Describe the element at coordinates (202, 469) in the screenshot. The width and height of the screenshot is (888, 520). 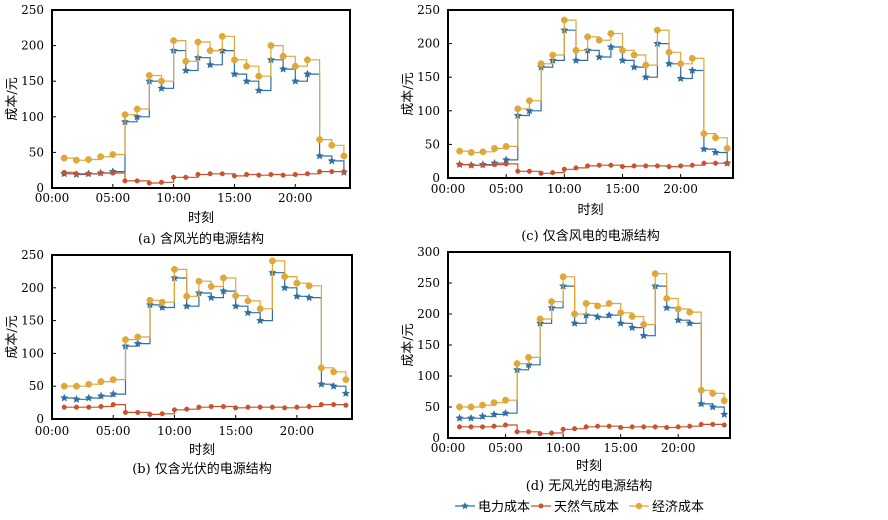
I see `panel-caption: (b) 仅含光伏的电源结构` at that location.